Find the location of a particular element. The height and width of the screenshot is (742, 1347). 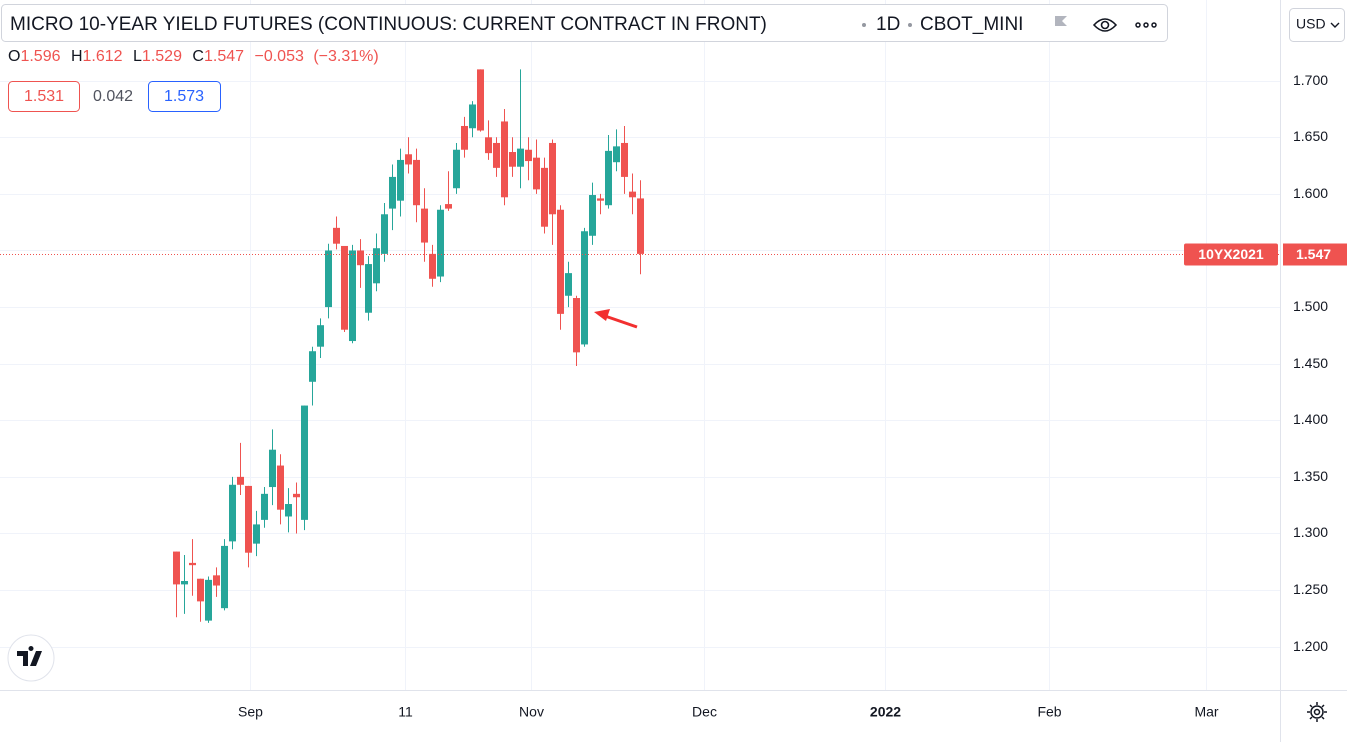

value: 1.547 is located at coordinates (224, 56).